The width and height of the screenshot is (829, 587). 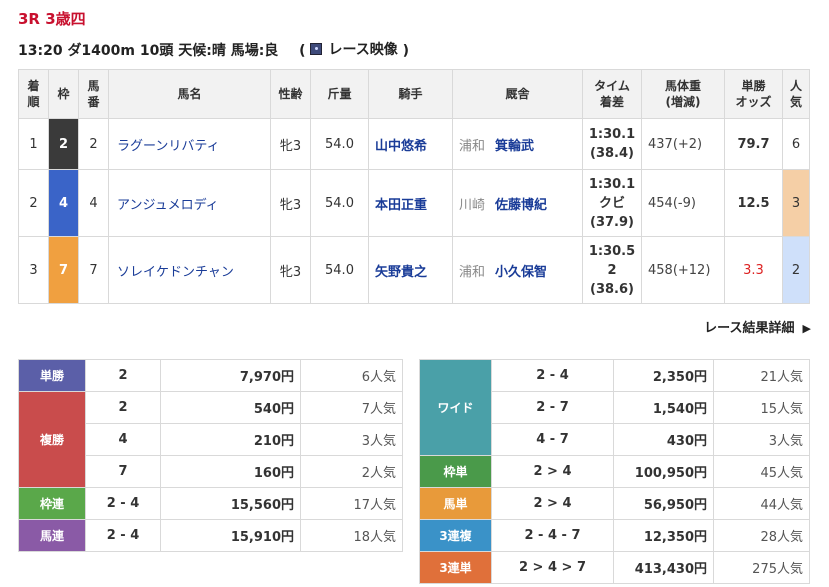 I want to click on payout-amount: 12,350円, so click(x=663, y=535).